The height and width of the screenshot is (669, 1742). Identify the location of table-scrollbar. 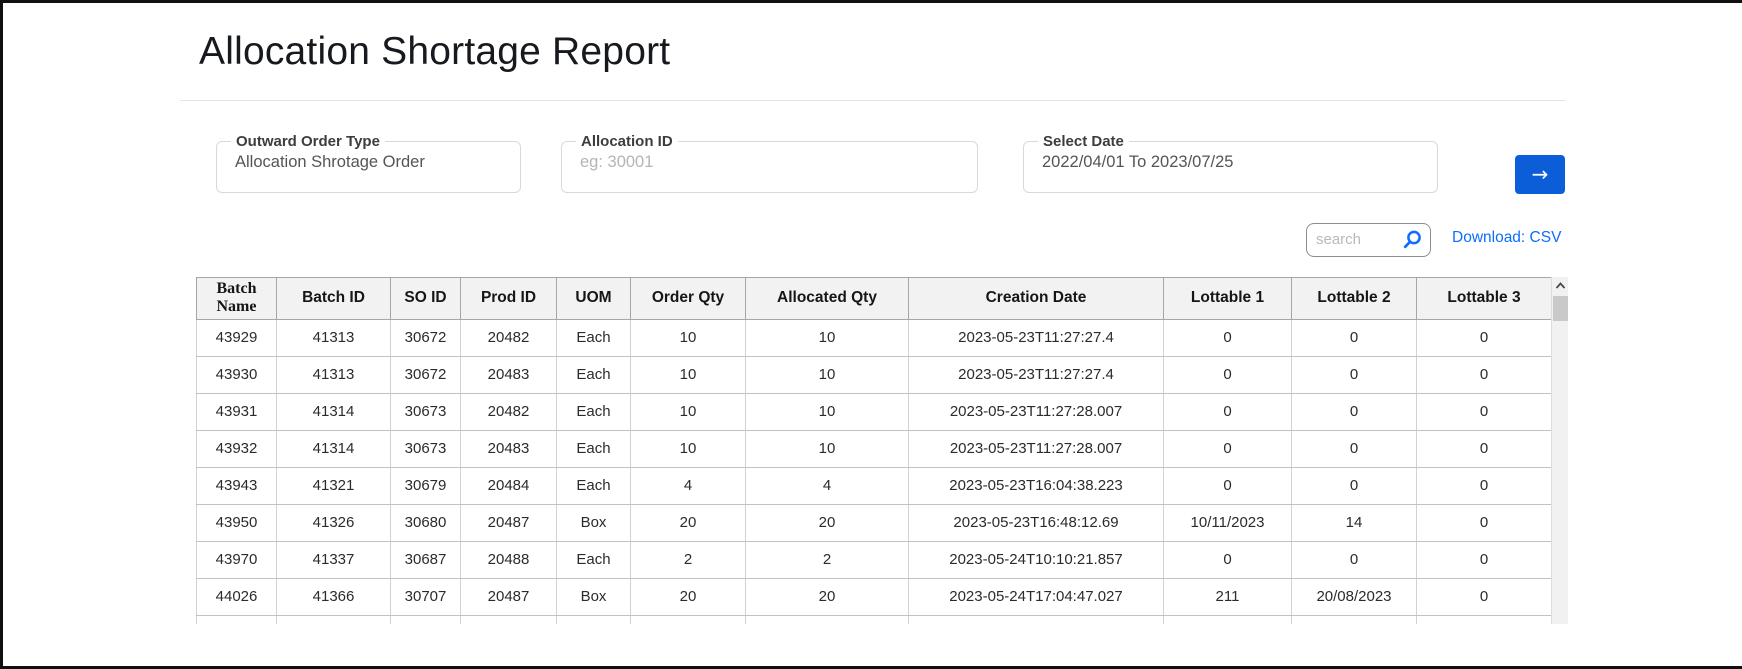
(1559, 450).